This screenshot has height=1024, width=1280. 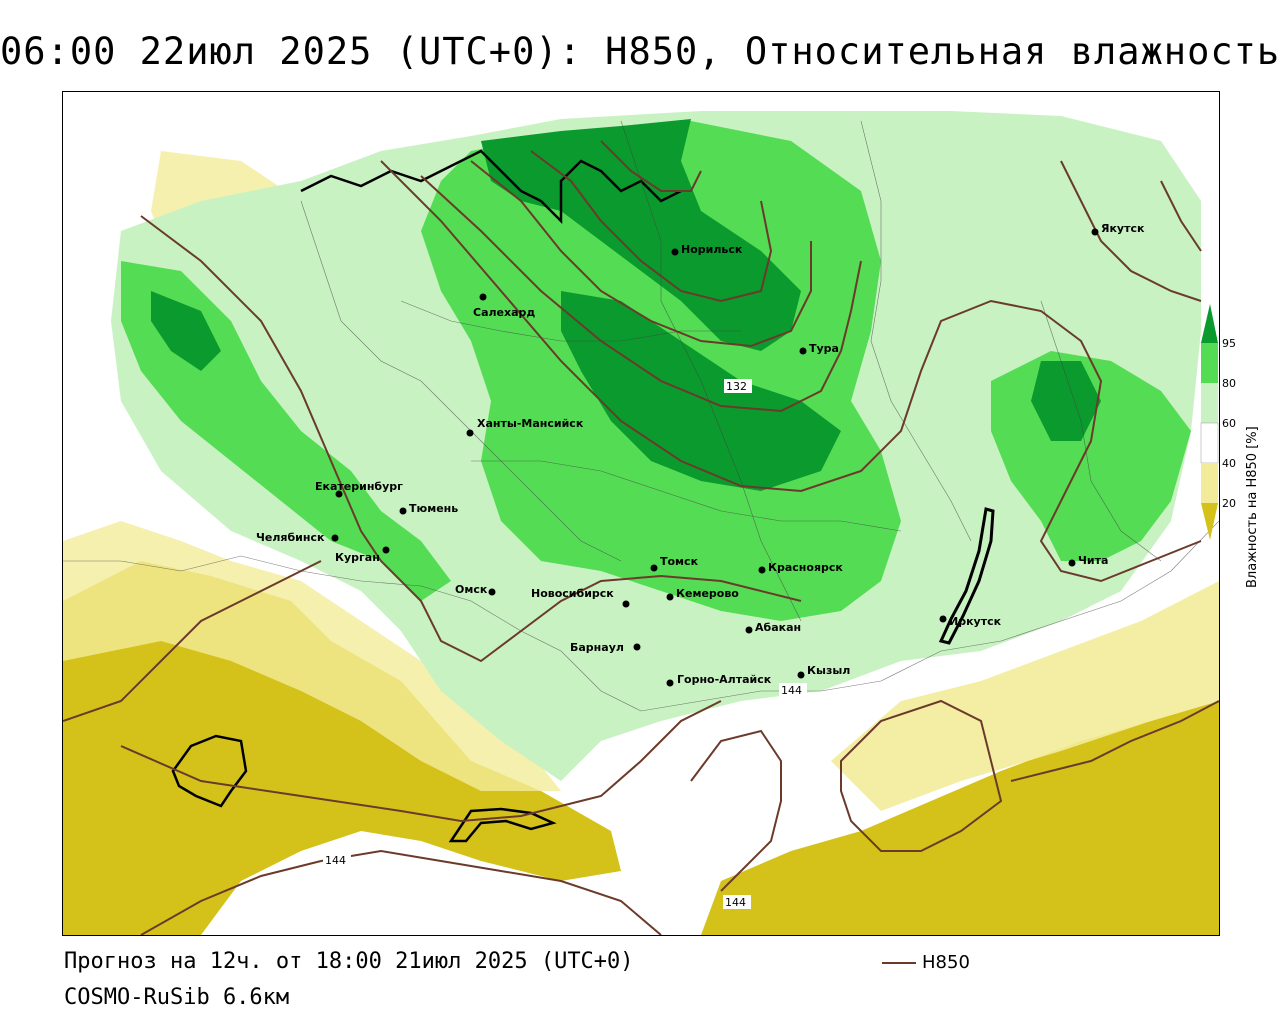 I want to click on contour-label-132: 132, so click(x=738, y=386).